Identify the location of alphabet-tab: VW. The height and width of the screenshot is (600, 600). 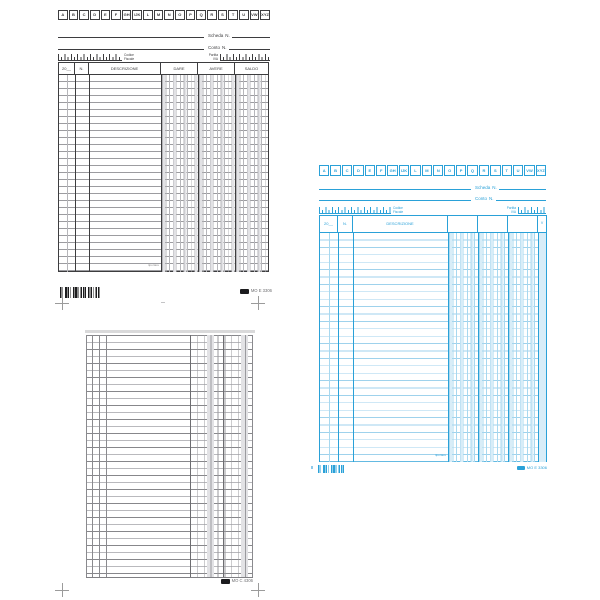
(529, 170).